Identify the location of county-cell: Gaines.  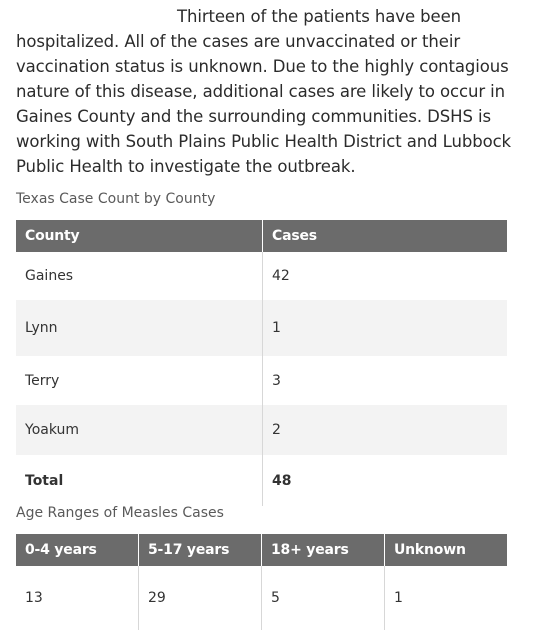
(139, 276).